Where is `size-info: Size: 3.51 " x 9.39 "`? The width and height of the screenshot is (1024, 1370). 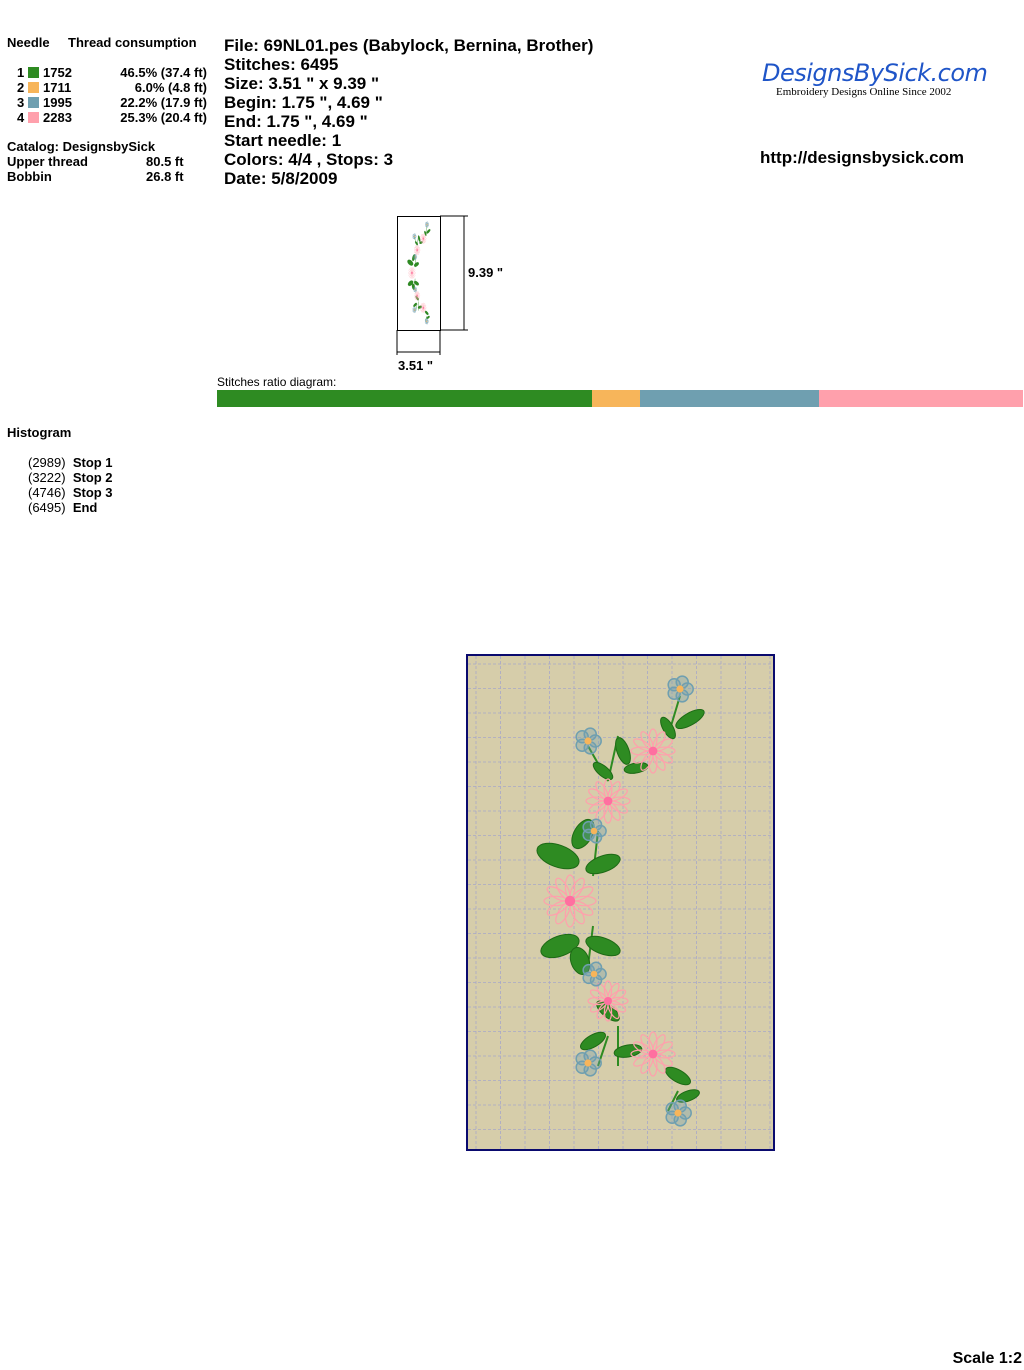 size-info: Size: 3.51 " x 9.39 " is located at coordinates (302, 83).